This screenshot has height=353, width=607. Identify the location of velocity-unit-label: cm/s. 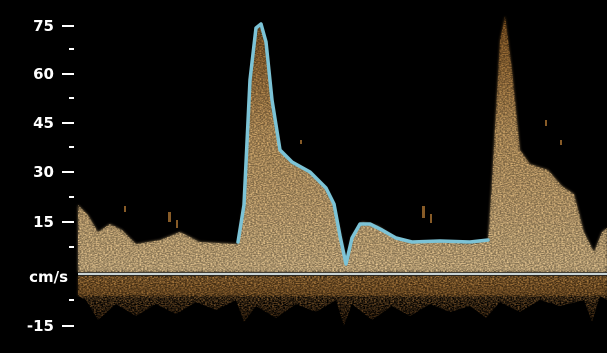
(48, 277).